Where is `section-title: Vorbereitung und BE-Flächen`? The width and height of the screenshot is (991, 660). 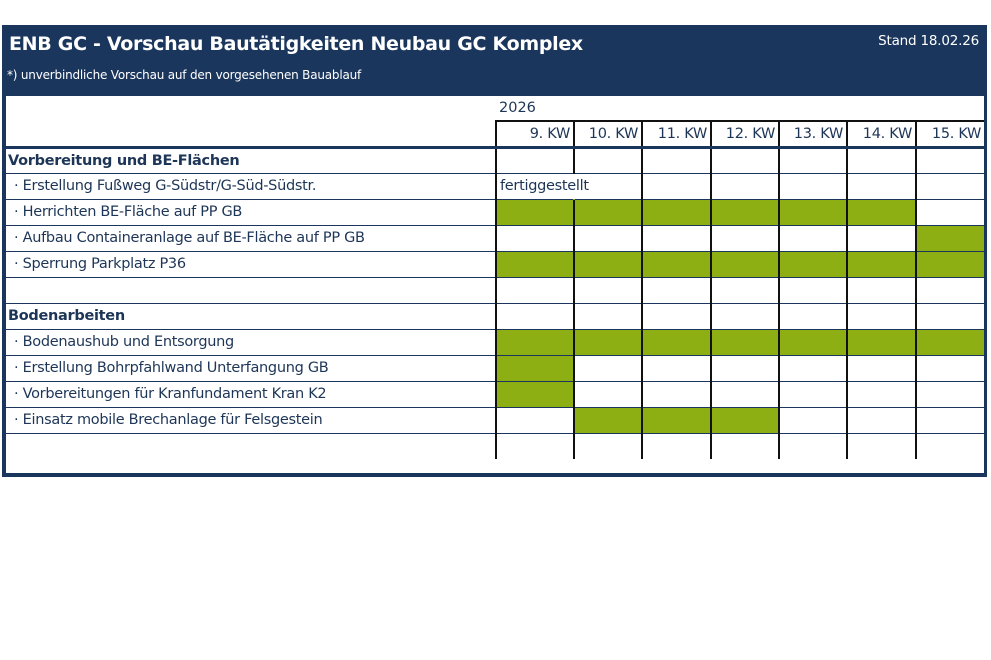 section-title: Vorbereitung und BE-Flächen is located at coordinates (251, 160).